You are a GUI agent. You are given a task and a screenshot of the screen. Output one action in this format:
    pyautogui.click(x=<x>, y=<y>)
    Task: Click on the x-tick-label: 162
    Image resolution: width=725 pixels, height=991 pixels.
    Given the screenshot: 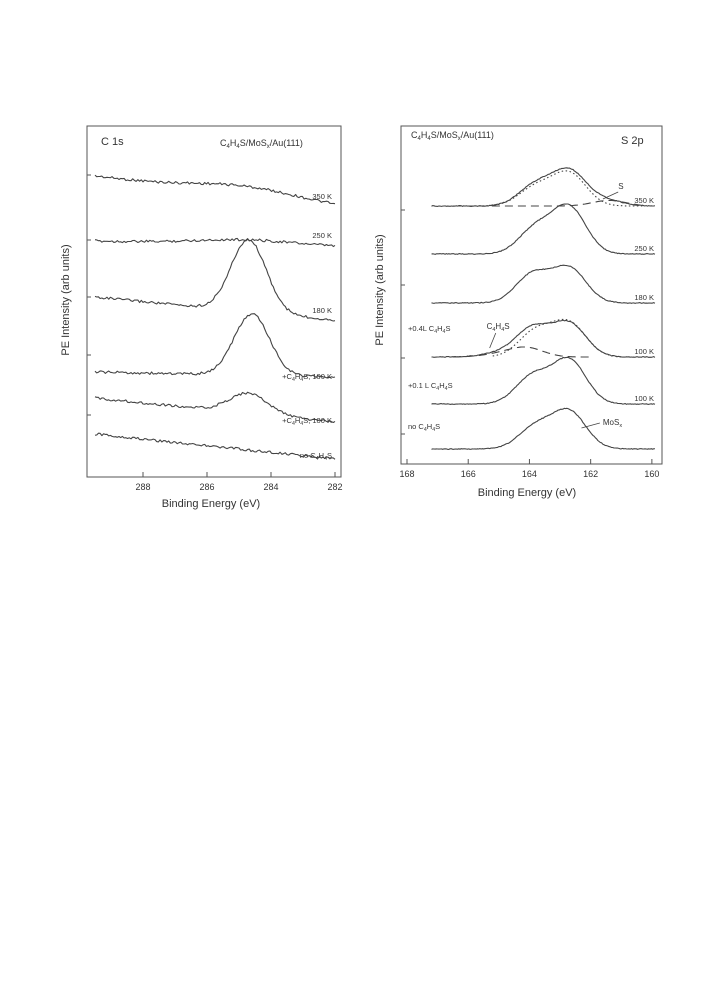 What is the action you would take?
    pyautogui.click(x=590, y=474)
    